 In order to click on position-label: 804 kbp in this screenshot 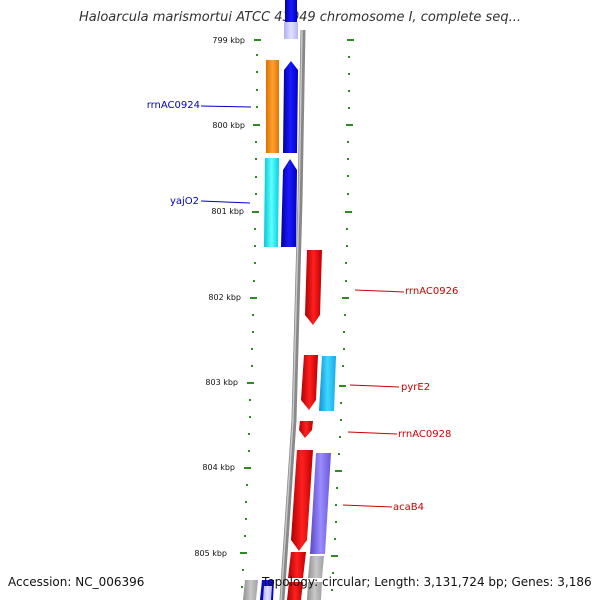, I will do `click(218, 467)`.